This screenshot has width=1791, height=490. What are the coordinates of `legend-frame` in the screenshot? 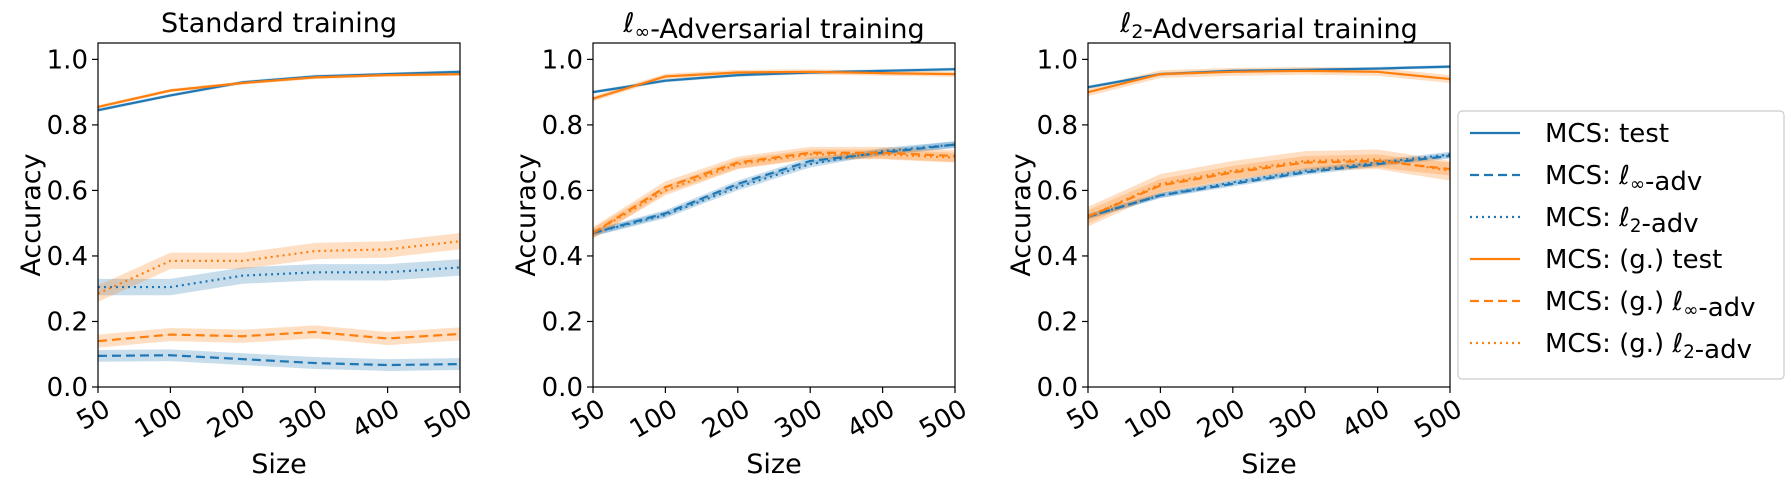 It's located at (1621, 245).